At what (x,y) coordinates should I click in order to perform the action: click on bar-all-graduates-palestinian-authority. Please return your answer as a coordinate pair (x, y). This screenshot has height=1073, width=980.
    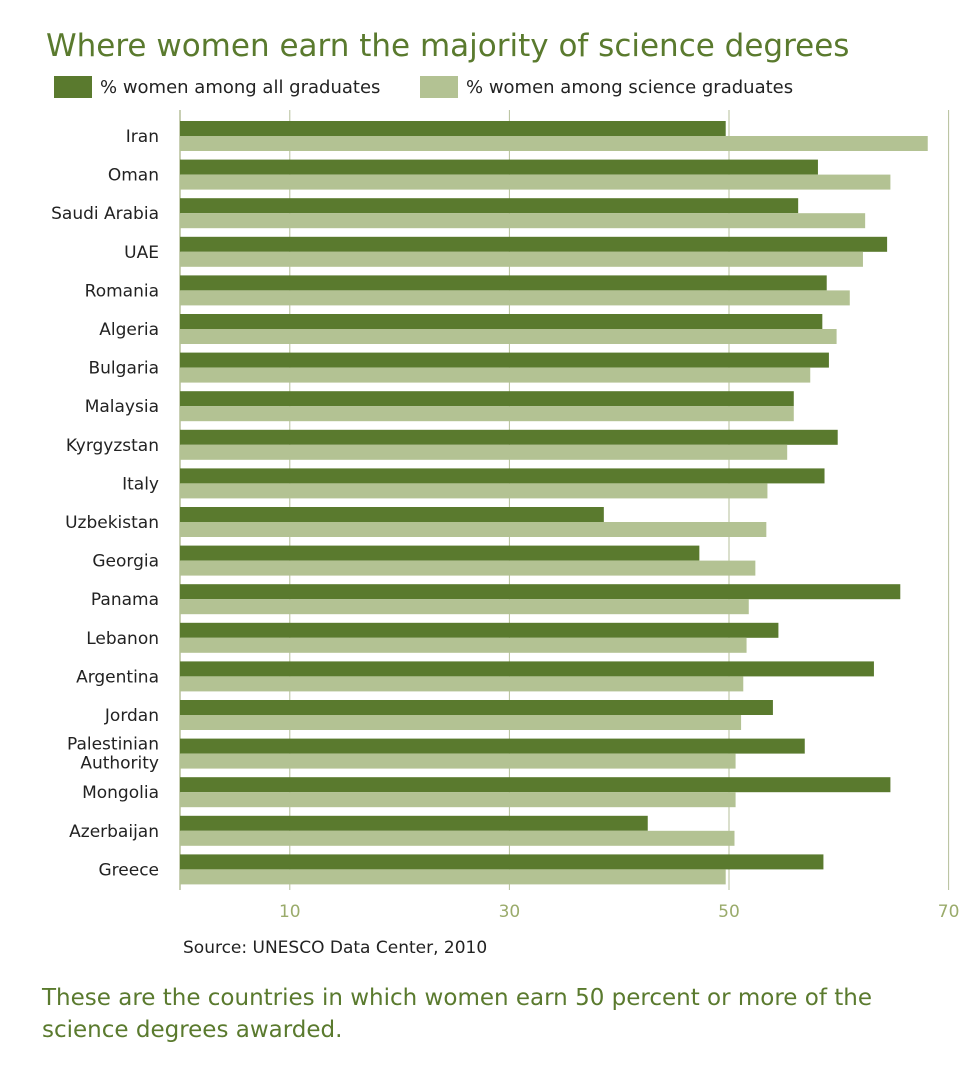
    Looking at the image, I should click on (492, 746).